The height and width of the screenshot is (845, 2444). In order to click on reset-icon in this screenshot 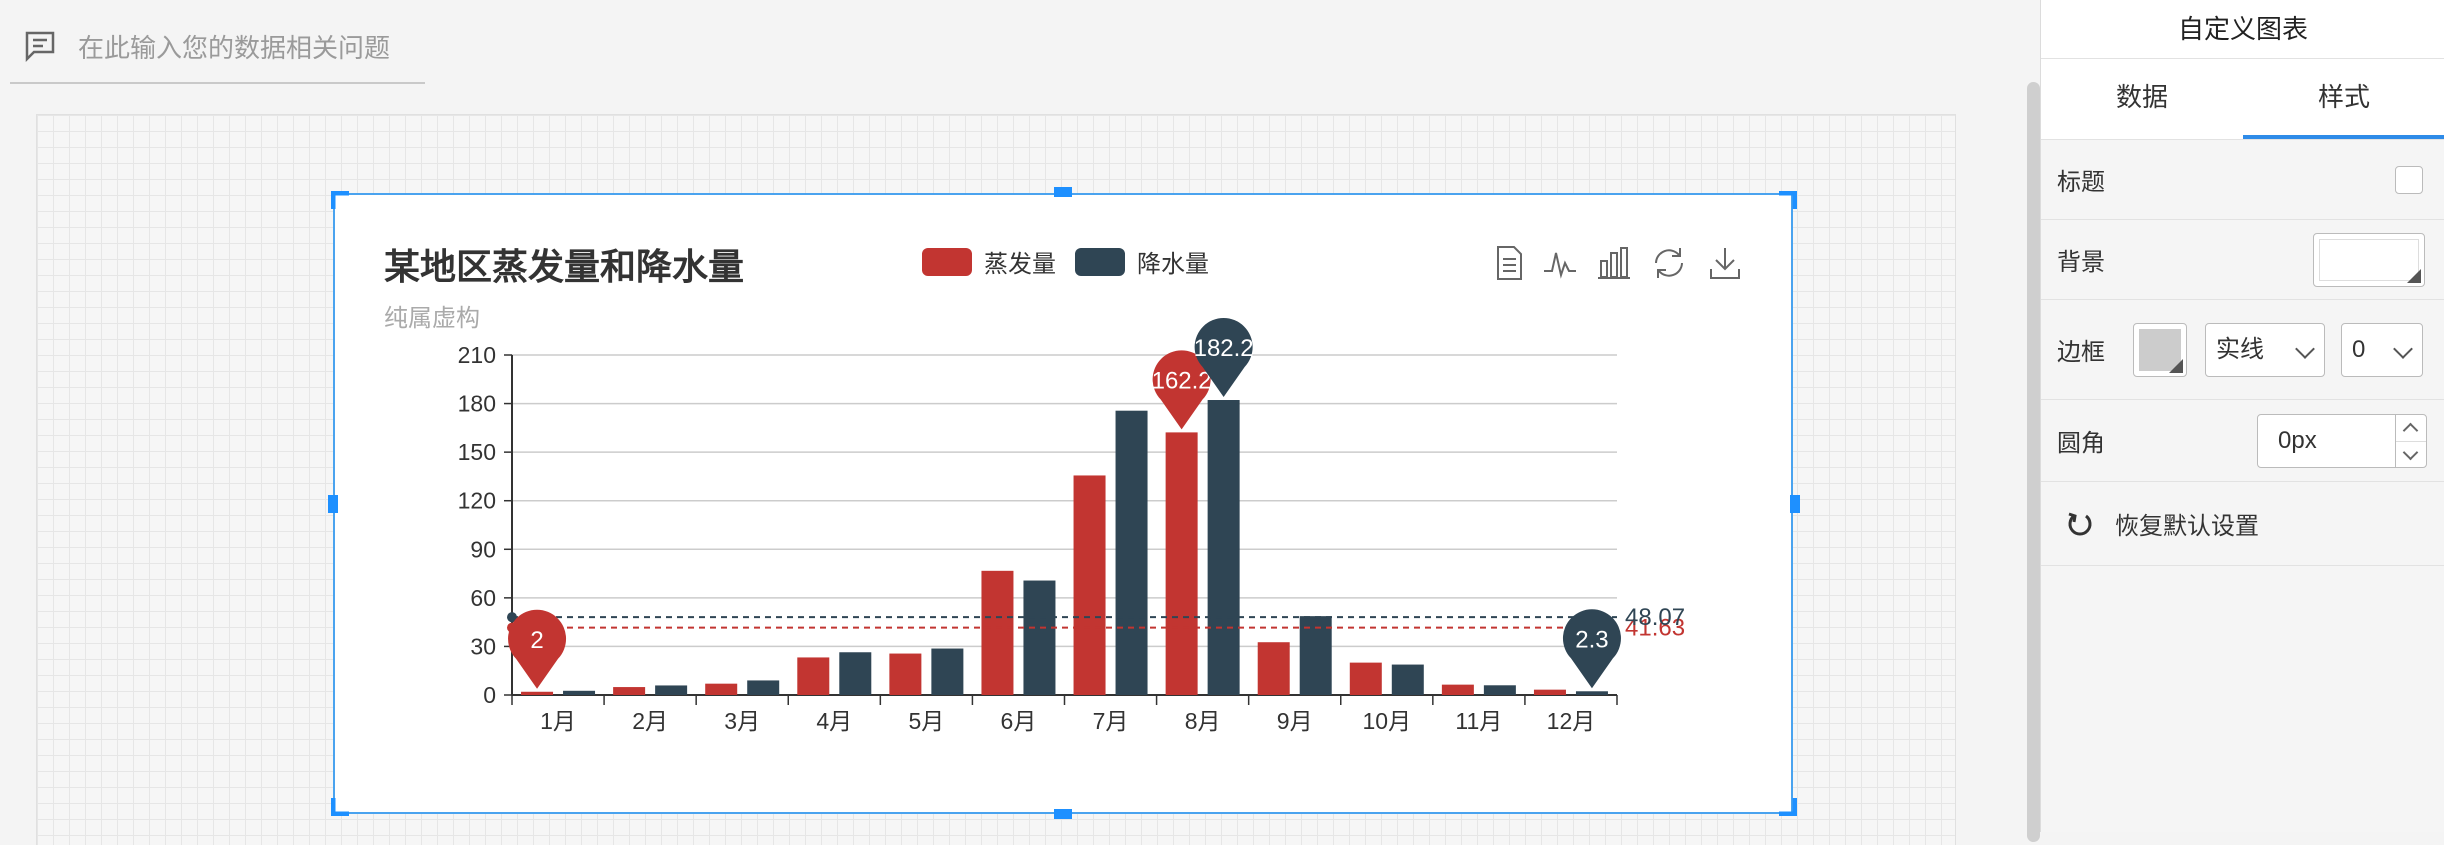, I will do `click(2080, 523)`.